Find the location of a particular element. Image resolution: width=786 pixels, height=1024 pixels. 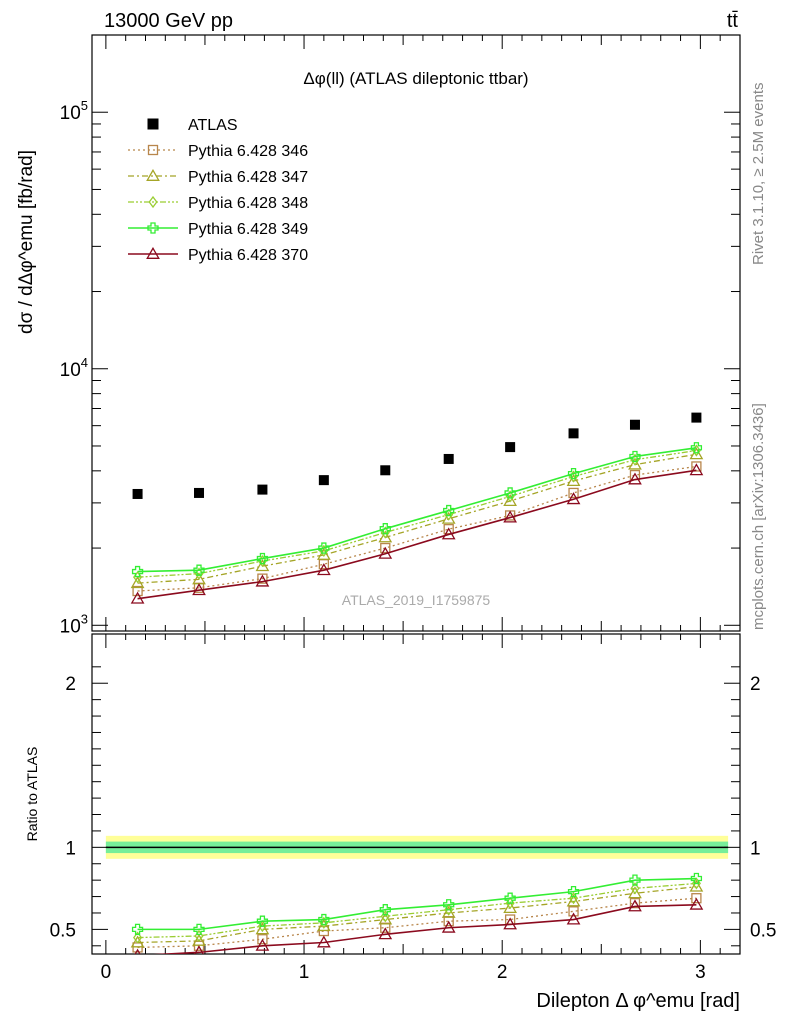

legend-label-0: ATLAS is located at coordinates (213, 125).